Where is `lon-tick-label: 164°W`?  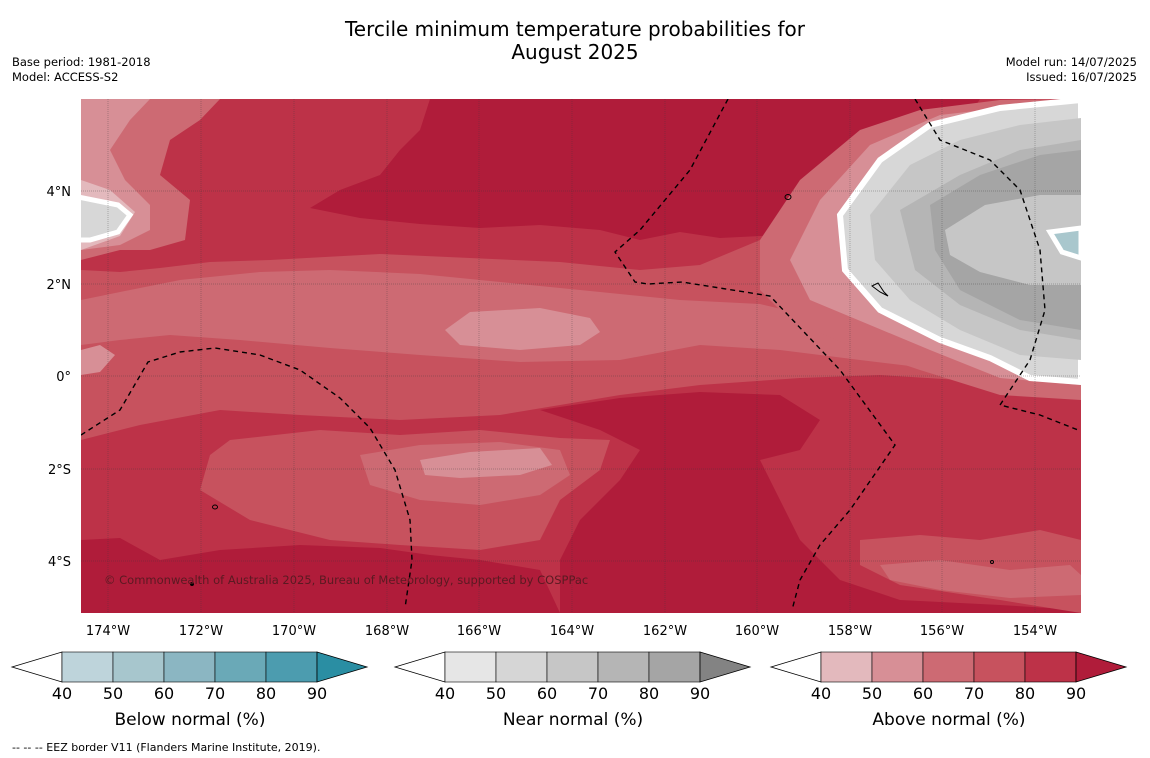 lon-tick-label: 164°W is located at coordinates (572, 631).